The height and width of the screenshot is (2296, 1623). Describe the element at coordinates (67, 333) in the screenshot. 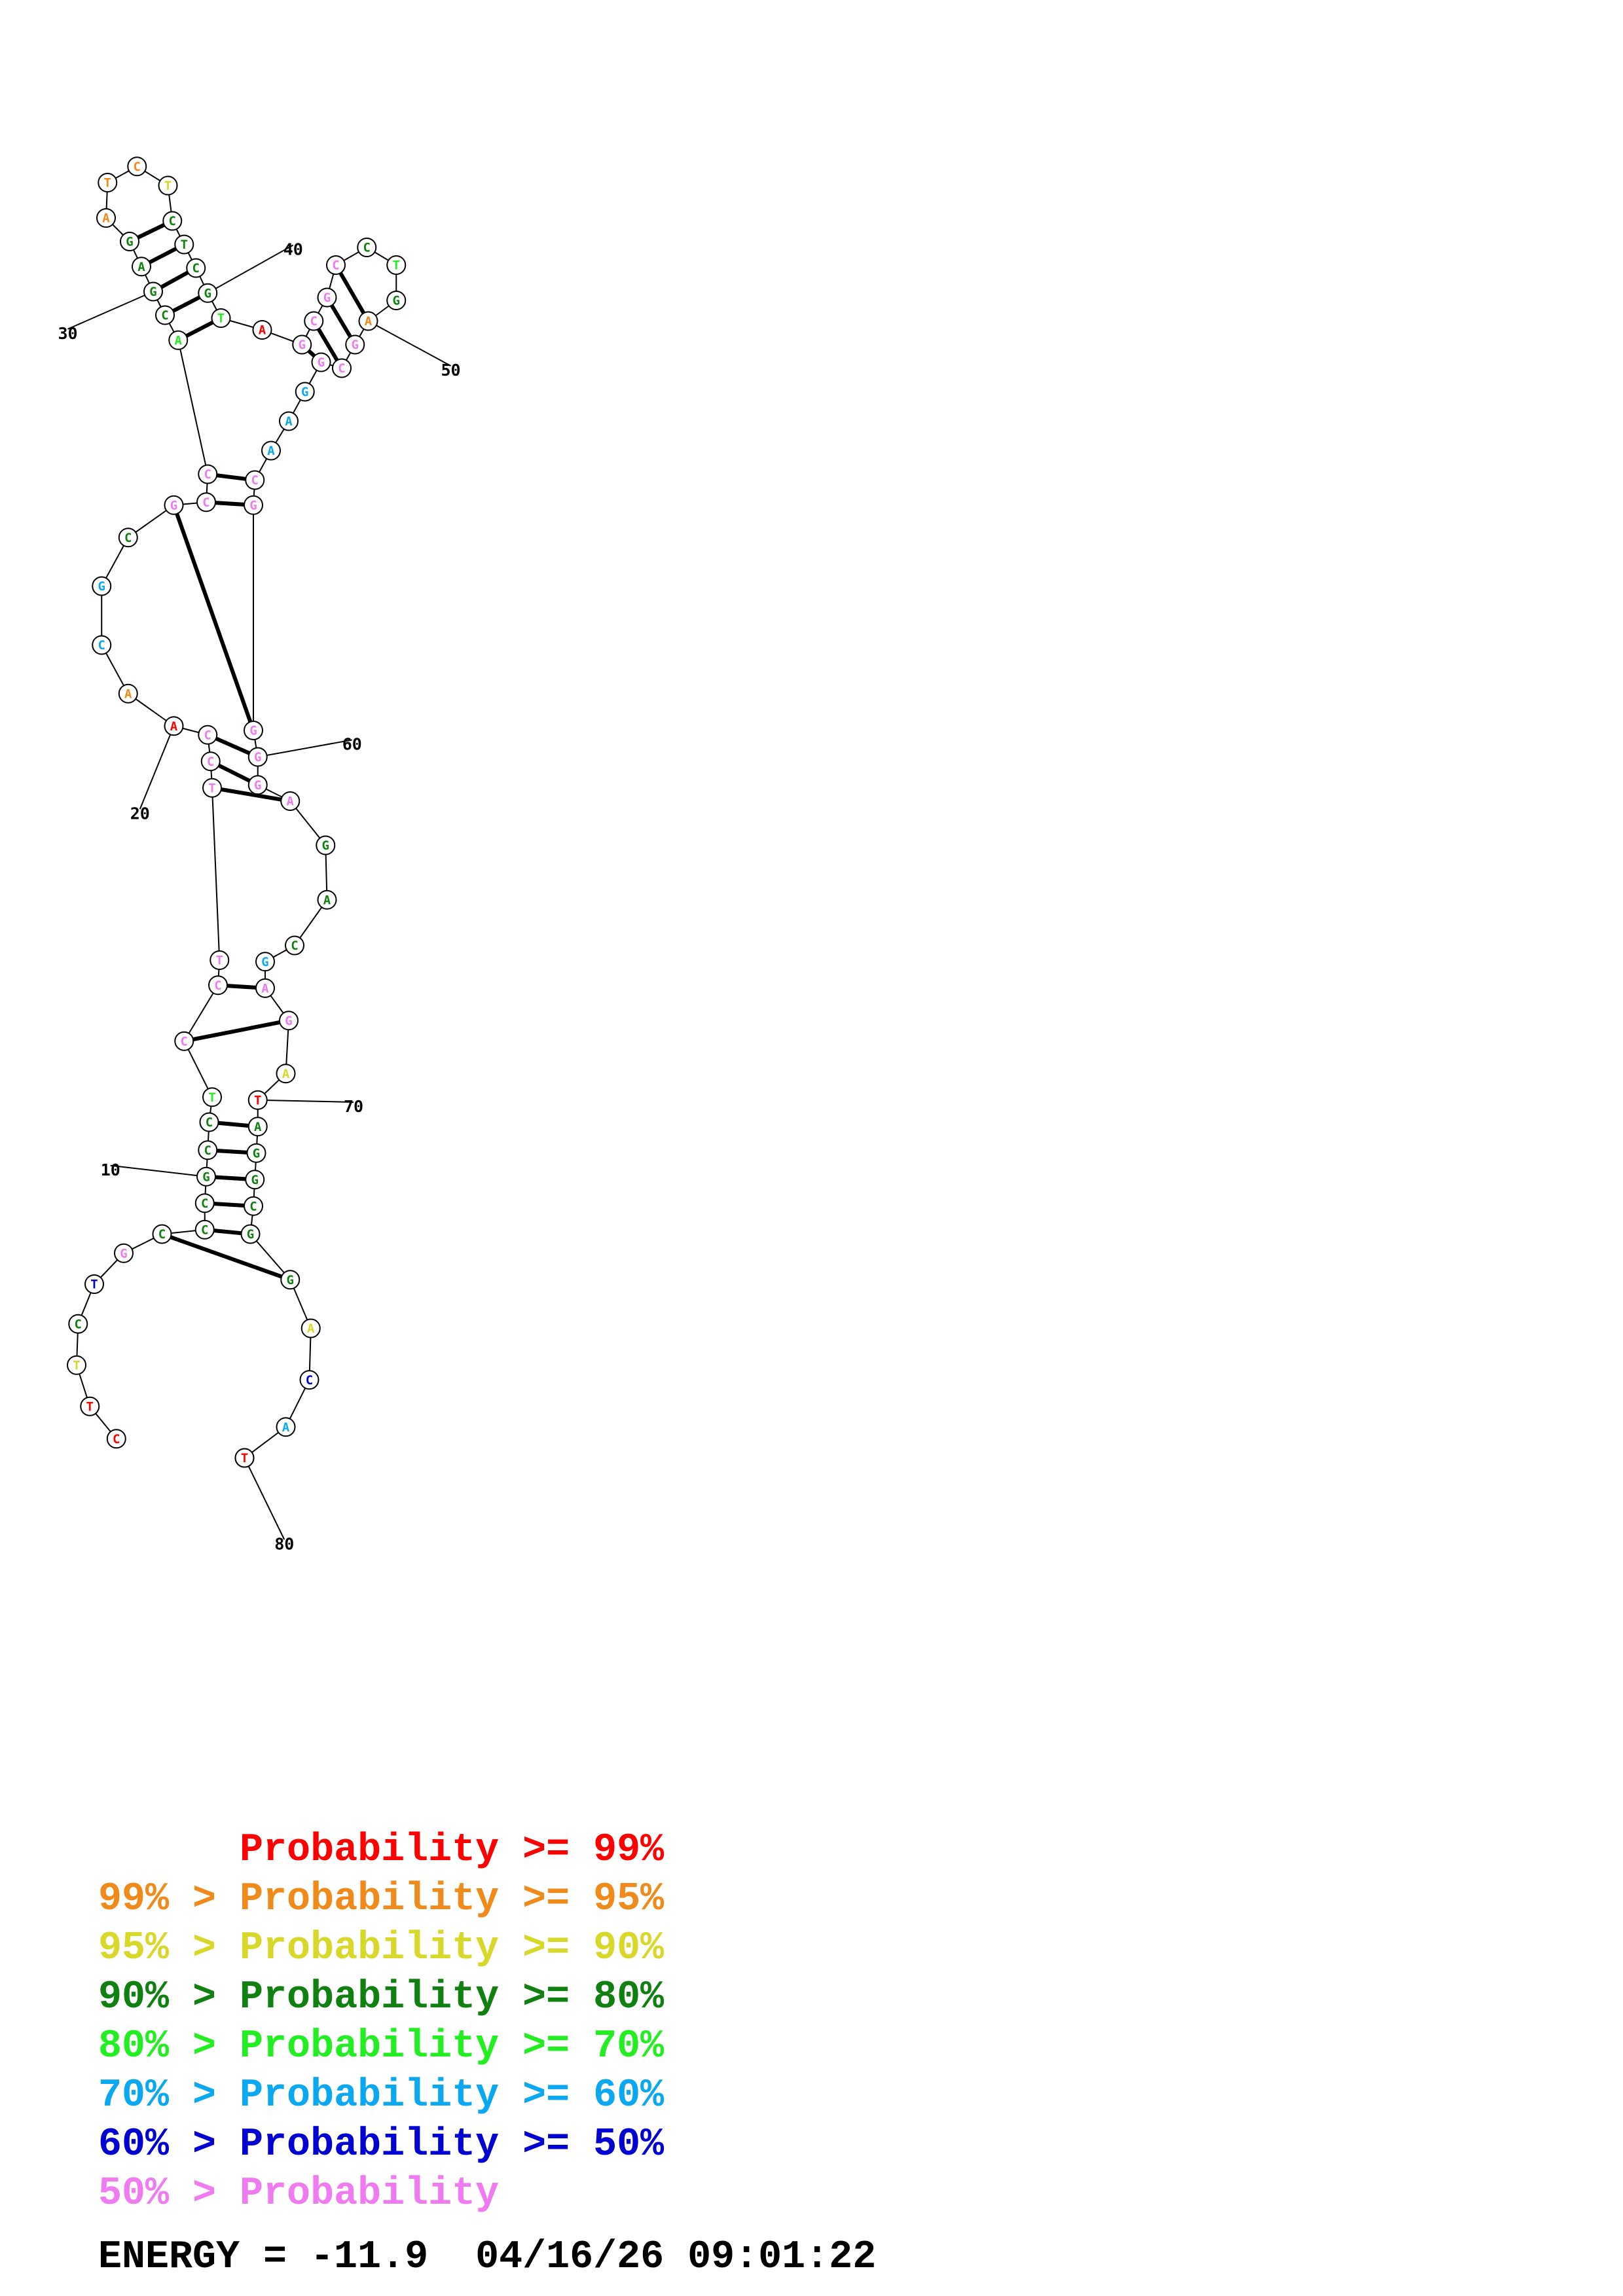

I see `index-label: 30` at that location.